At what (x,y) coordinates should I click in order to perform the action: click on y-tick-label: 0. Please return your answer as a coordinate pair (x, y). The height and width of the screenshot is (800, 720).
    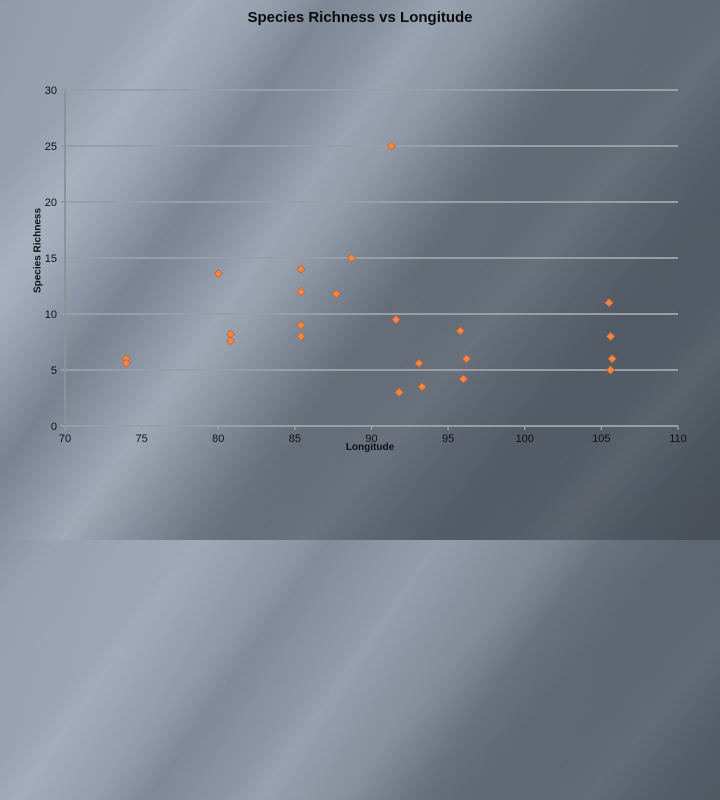
    Looking at the image, I should click on (54, 427).